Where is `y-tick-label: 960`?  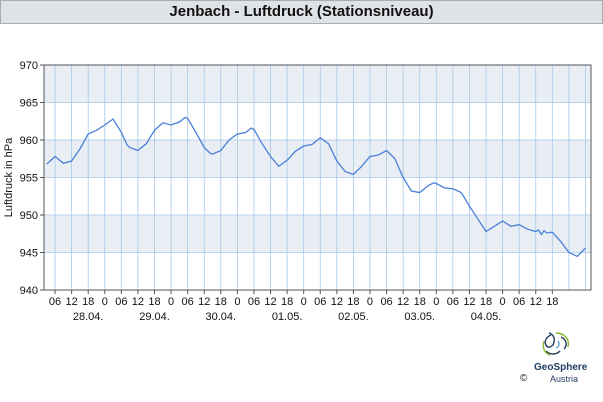
y-tick-label: 960 is located at coordinates (29, 141).